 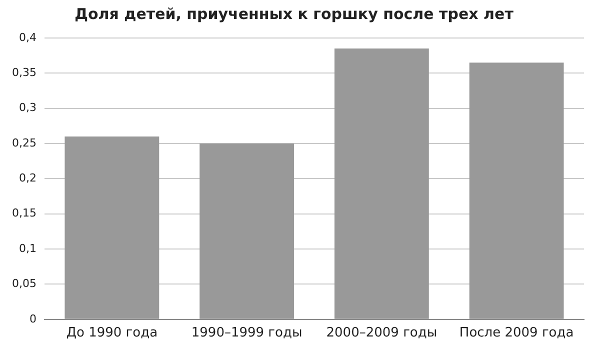 What do you see at coordinates (24, 73) in the screenshot?
I see `y-tick-label: 0,35` at bounding box center [24, 73].